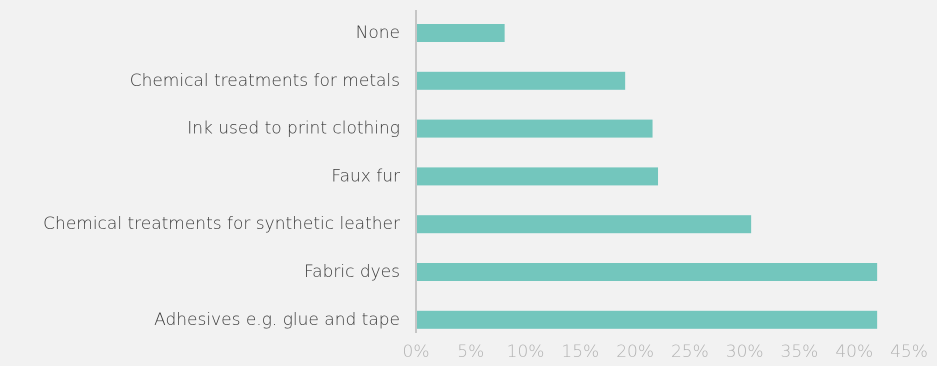 This screenshot has width=937, height=366. Describe the element at coordinates (909, 352) in the screenshot. I see `x-tick-label: 45%` at that location.